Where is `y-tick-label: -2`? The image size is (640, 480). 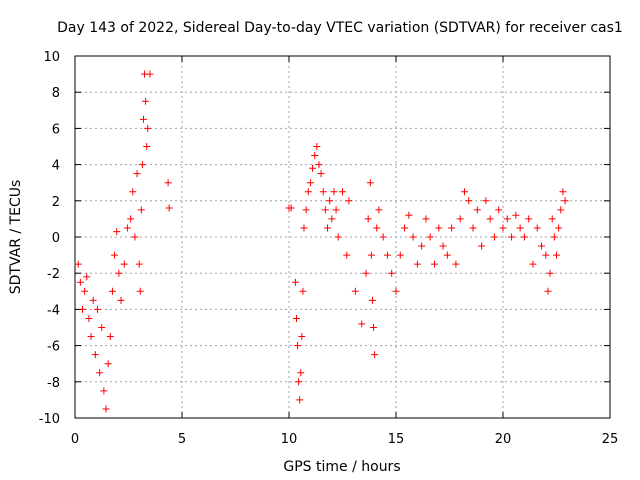 y-tick-label: -2 is located at coordinates (53, 274).